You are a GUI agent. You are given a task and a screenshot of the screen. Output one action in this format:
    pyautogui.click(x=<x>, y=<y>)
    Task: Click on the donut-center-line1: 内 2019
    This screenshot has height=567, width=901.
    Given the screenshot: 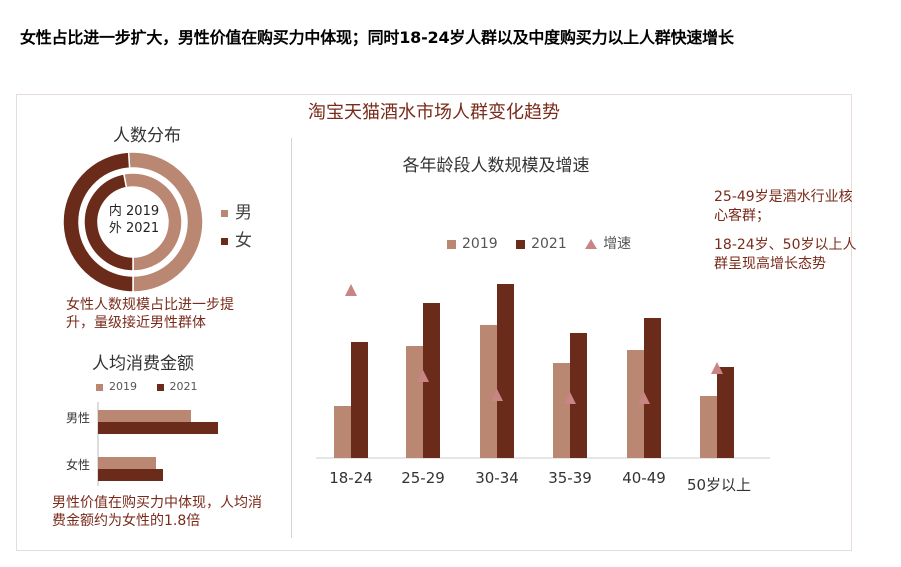 What is the action you would take?
    pyautogui.click(x=134, y=211)
    